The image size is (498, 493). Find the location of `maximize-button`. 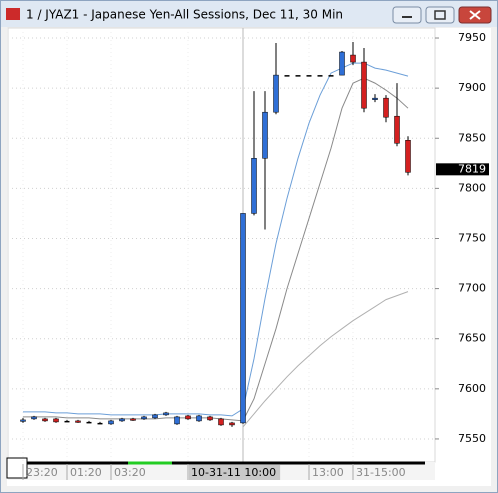

maximize-button is located at coordinates (440, 15).